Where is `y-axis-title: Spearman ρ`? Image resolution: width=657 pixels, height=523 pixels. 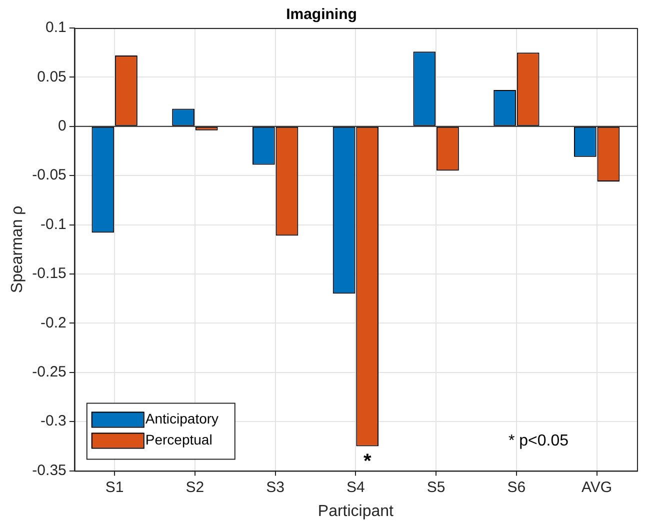 y-axis-title: Spearman ρ is located at coordinates (17, 250).